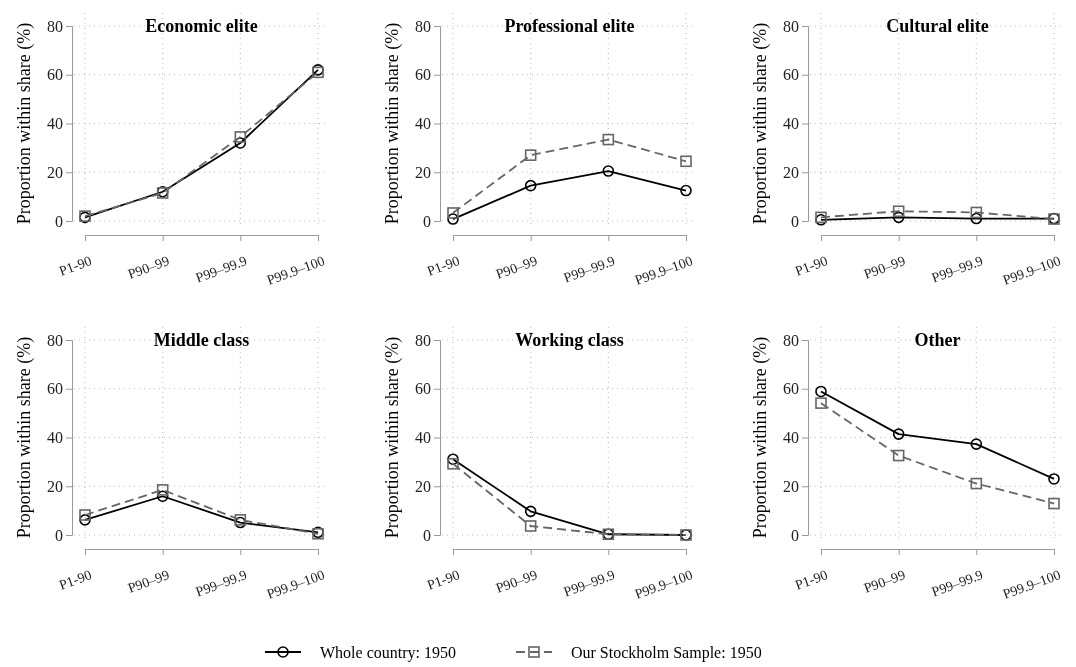 This screenshot has height=667, width=1076. Describe the element at coordinates (666, 652) in the screenshot. I see `legend-label: Our Stockholm Sample: 1950` at that location.